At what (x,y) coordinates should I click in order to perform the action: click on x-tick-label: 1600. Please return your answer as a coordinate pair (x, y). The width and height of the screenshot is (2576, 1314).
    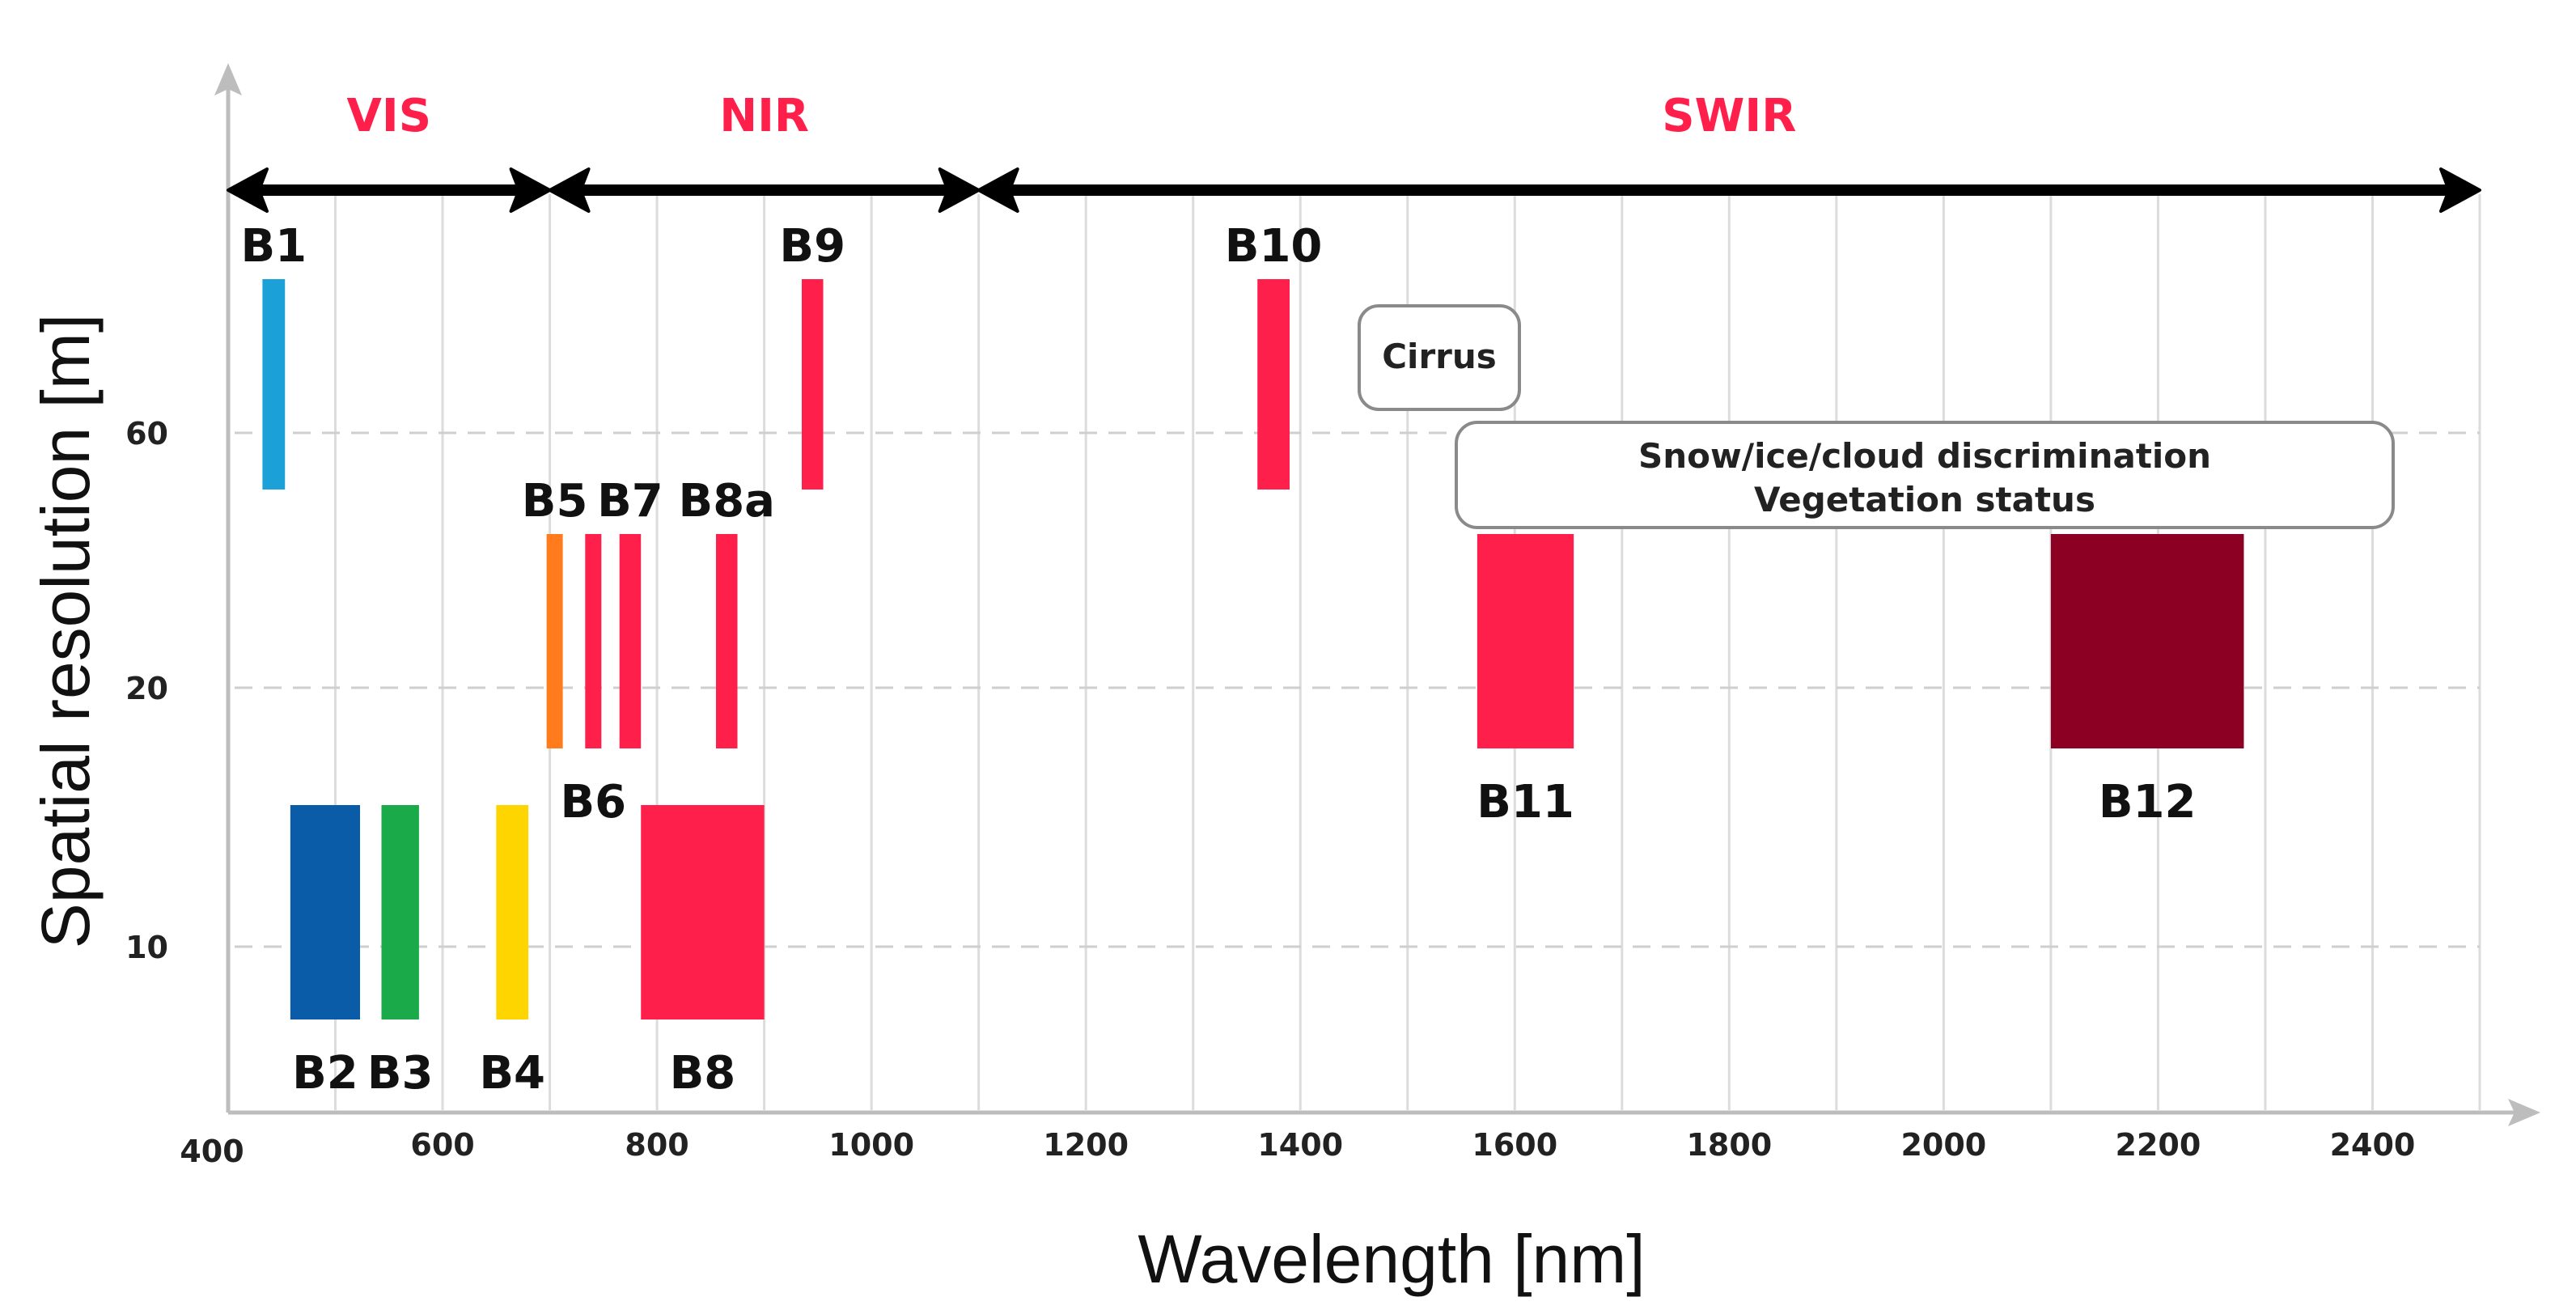
    Looking at the image, I should click on (1514, 1145).